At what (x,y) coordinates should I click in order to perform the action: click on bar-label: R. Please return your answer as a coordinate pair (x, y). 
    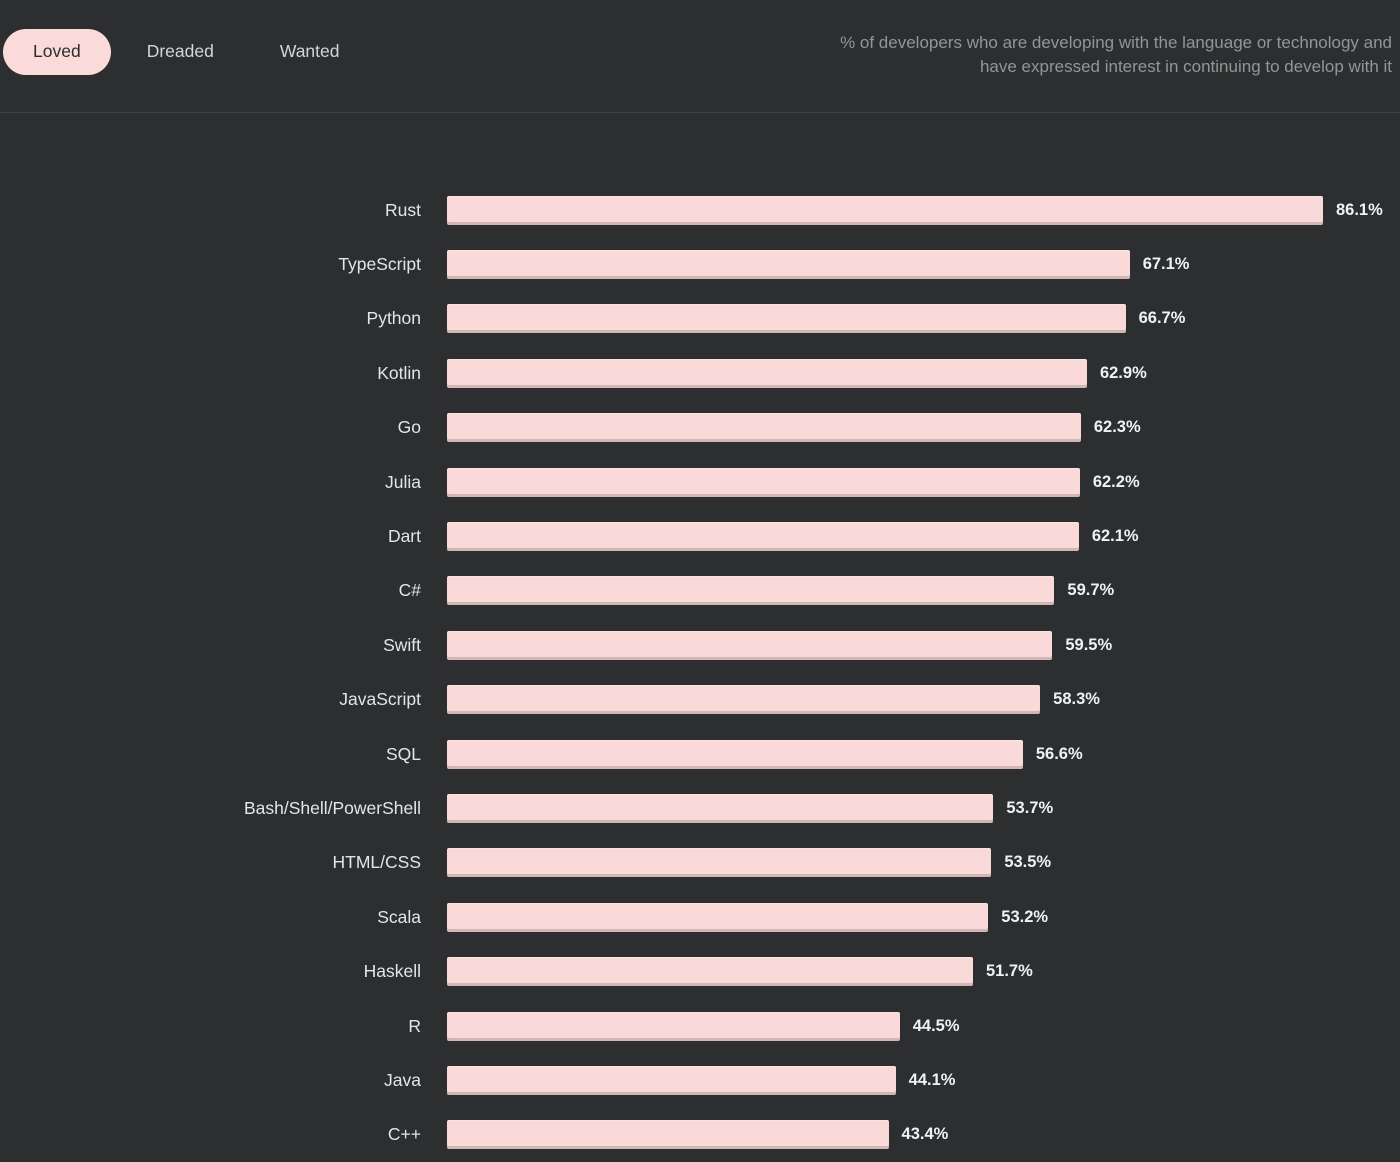
    Looking at the image, I should click on (414, 1025).